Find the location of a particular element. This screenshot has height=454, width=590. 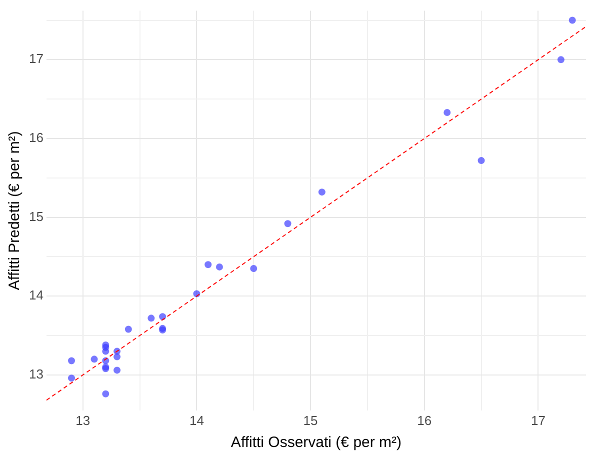

x-tick-label: 16 is located at coordinates (424, 420).